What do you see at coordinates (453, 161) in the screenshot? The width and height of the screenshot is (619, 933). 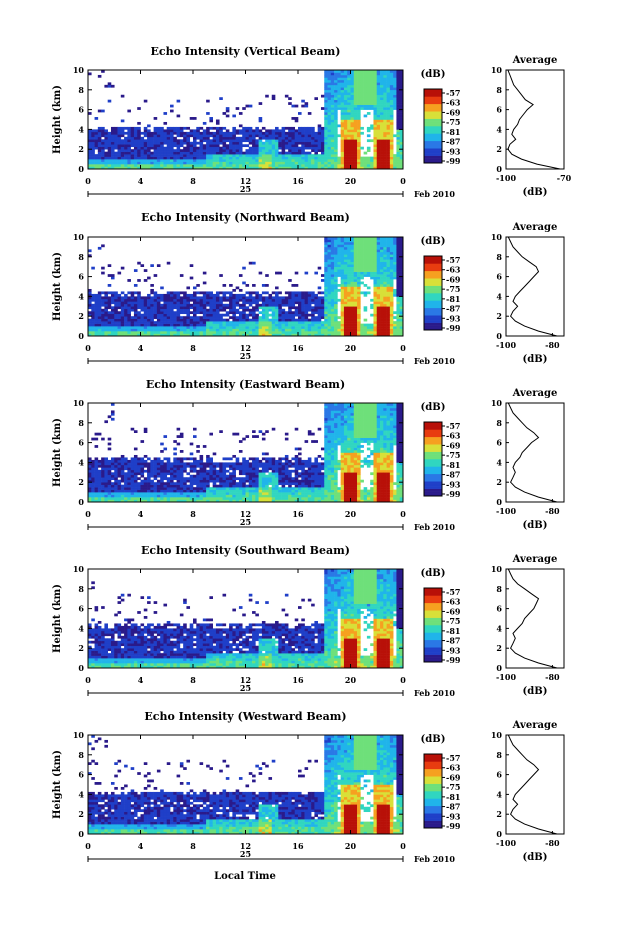 I see `colorbar-tick-label: -99` at bounding box center [453, 161].